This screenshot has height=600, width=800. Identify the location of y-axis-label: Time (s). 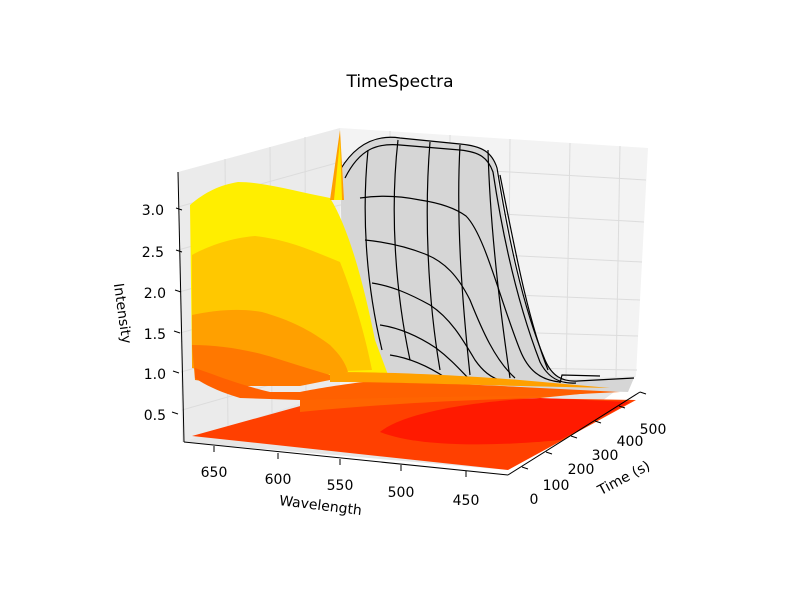
(623, 478).